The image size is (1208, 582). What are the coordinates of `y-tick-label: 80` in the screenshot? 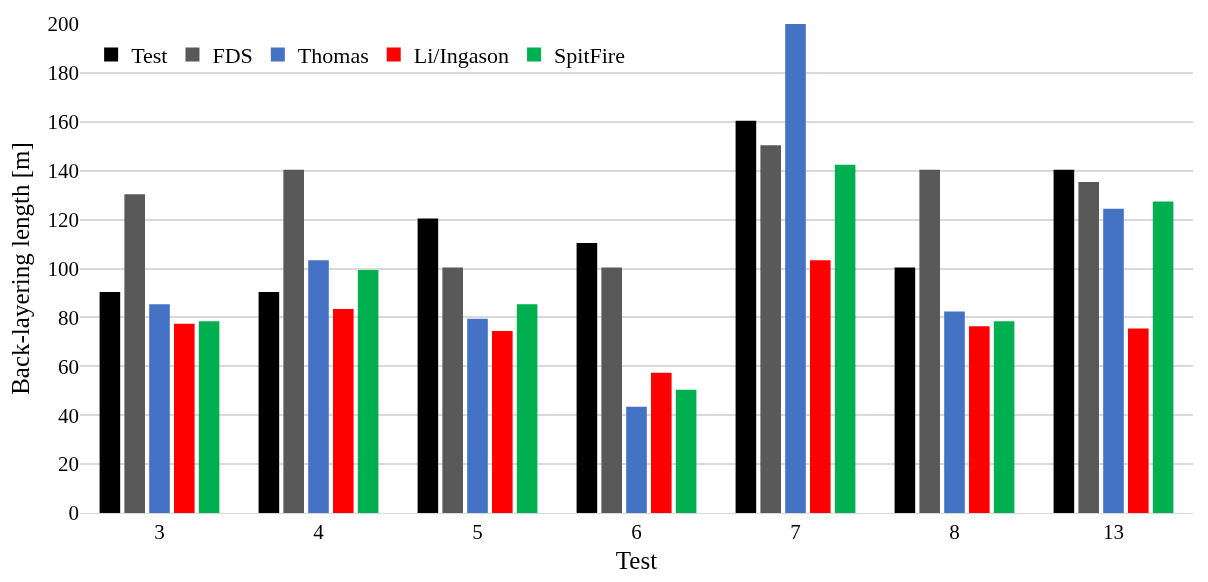 It's located at (68, 317).